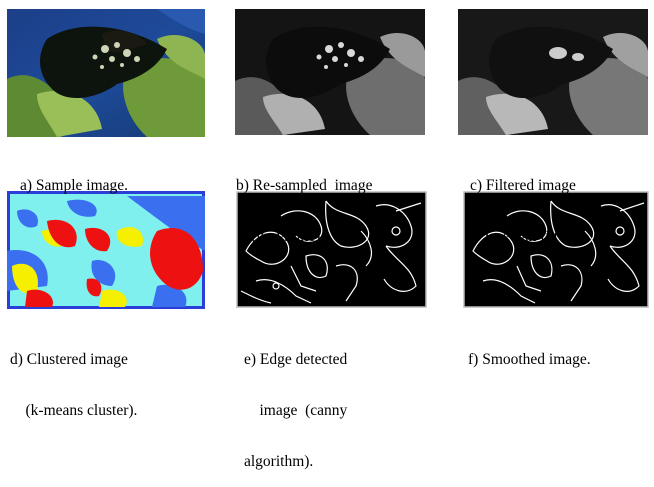 This screenshot has width=654, height=487. I want to click on caption-d-line-1: d) Clustered image, so click(69, 359).